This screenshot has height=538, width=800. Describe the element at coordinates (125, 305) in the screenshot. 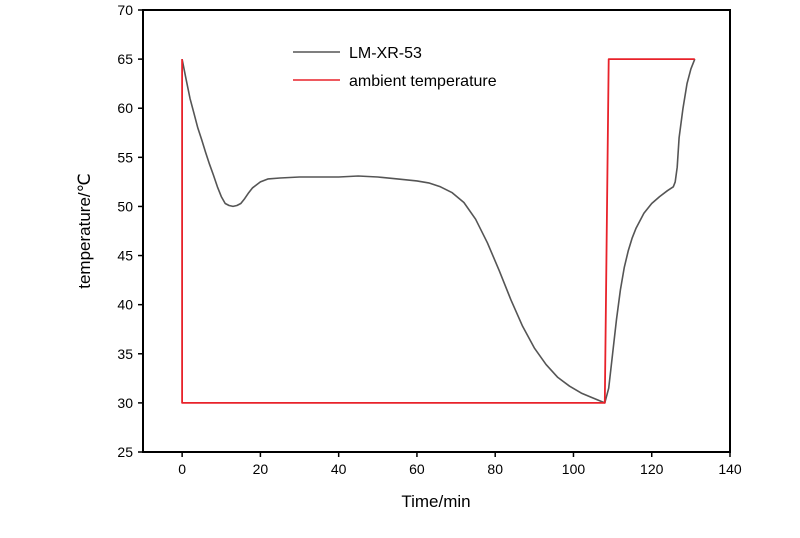

I see `y-tick-label: 40` at that location.